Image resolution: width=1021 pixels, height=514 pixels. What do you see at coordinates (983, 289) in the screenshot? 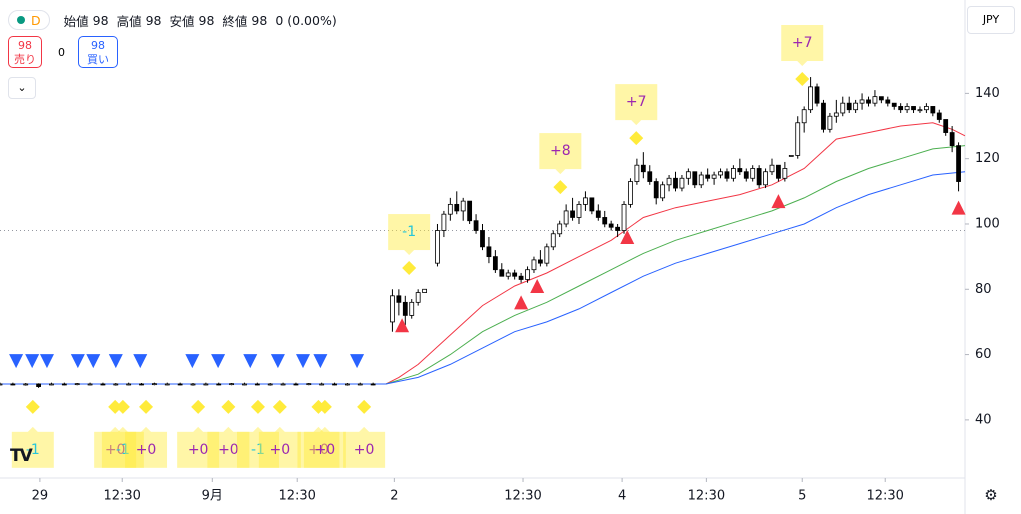
I see `y-tick-label: 80` at bounding box center [983, 289].